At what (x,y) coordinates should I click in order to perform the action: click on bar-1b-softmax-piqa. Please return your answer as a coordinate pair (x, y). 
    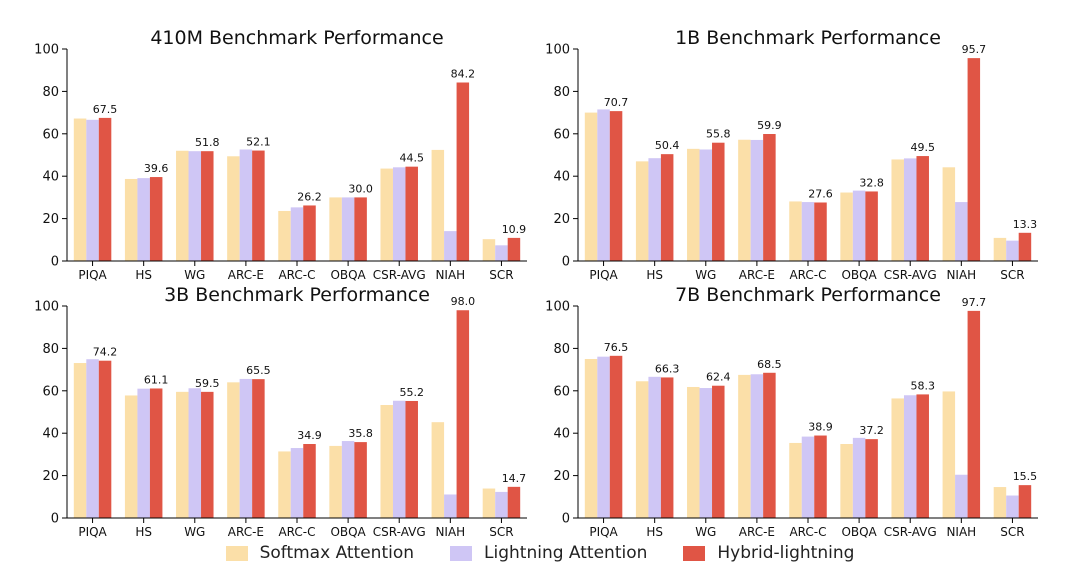
    Looking at the image, I should click on (591, 186).